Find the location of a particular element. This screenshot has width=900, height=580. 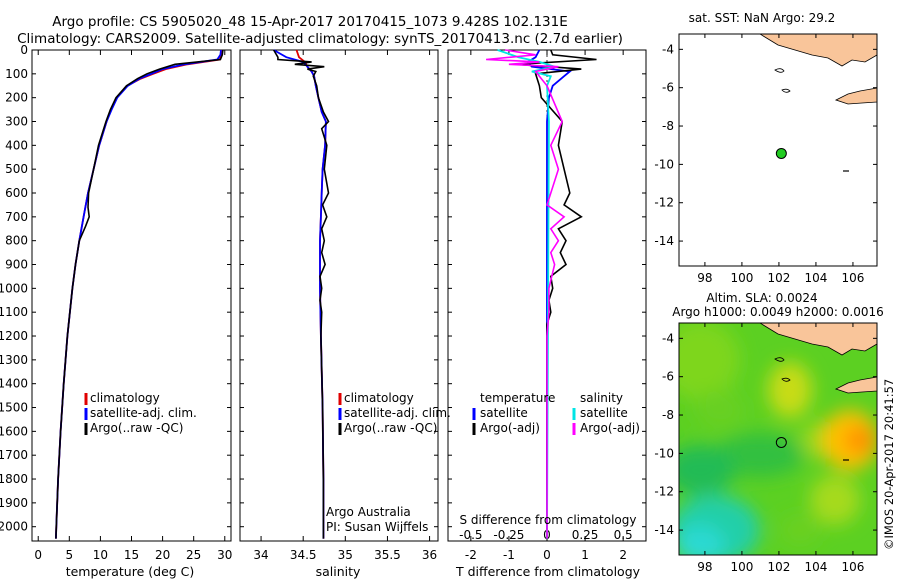

salinity-xtick-label: 35.5 is located at coordinates (387, 555).